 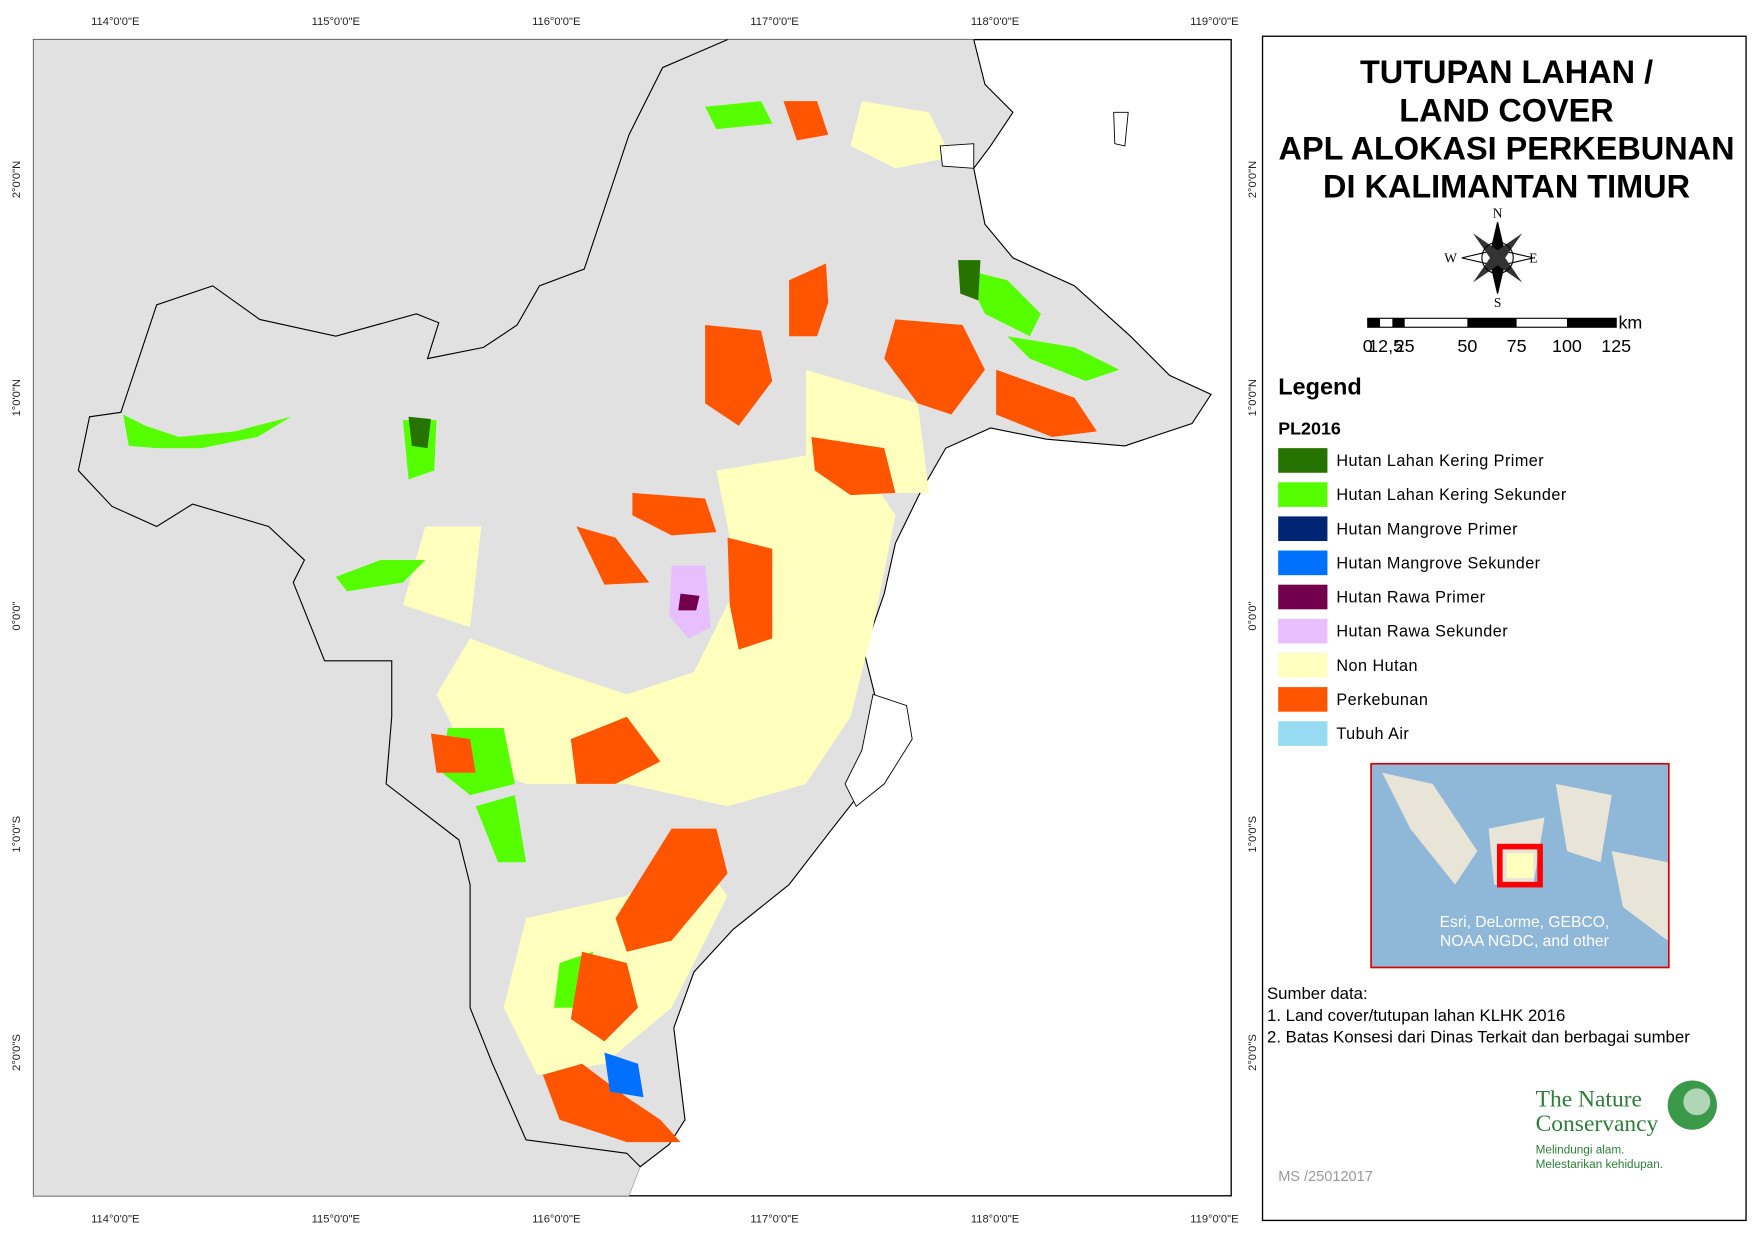 I want to click on scale-label: 12,5, so click(x=1385, y=346).